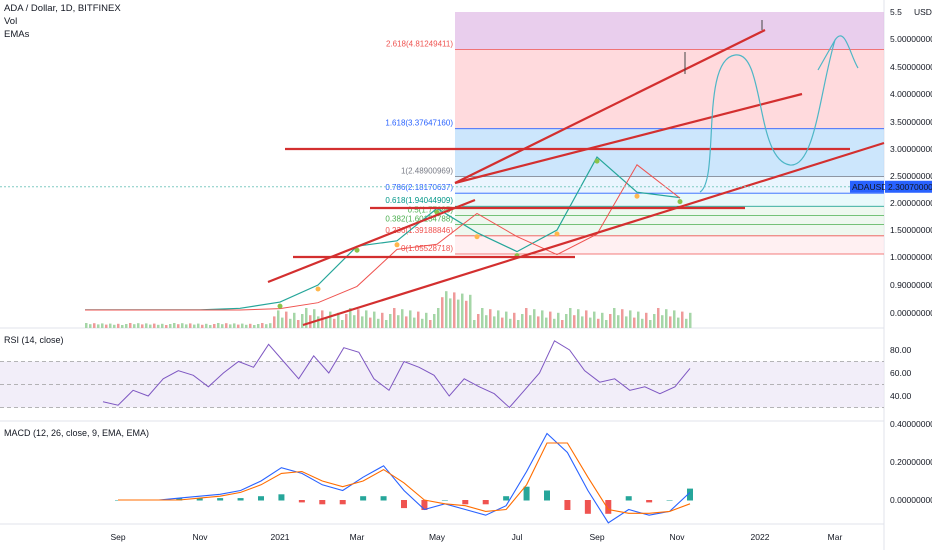 This screenshot has width=932, height=550. What do you see at coordinates (77, 433) in the screenshot?
I see `macd-pane-label: MACD (12, 26, close, 9, EMA, EMA)` at bounding box center [77, 433].